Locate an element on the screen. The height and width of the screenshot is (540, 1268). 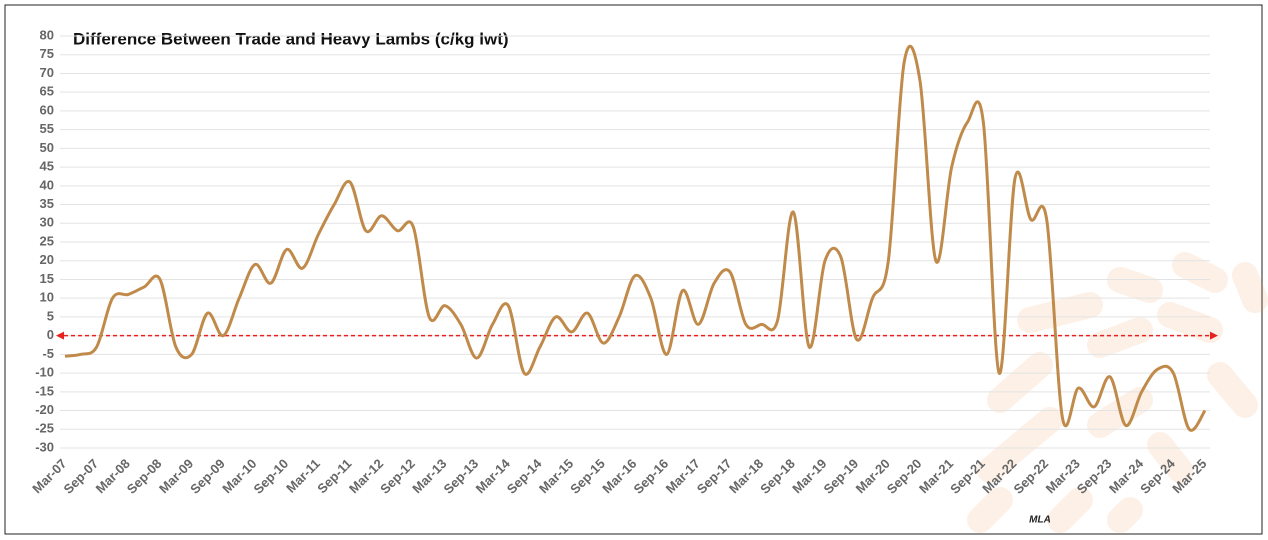
y-tick-label: 15 is located at coordinates (47, 278).